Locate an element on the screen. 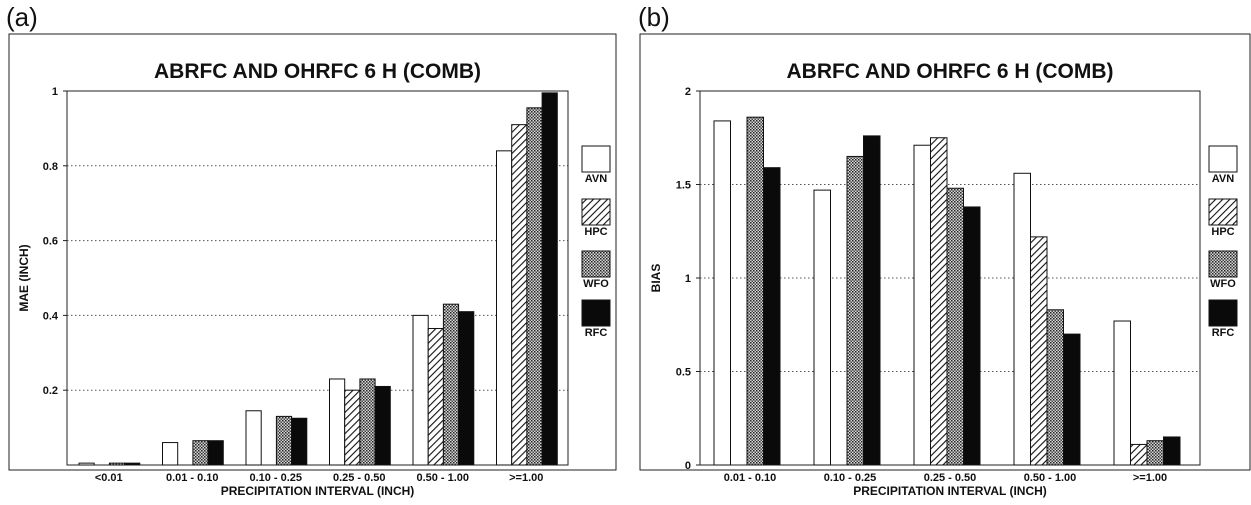  y-axis-label: MAE (INCH) is located at coordinates (24, 277).